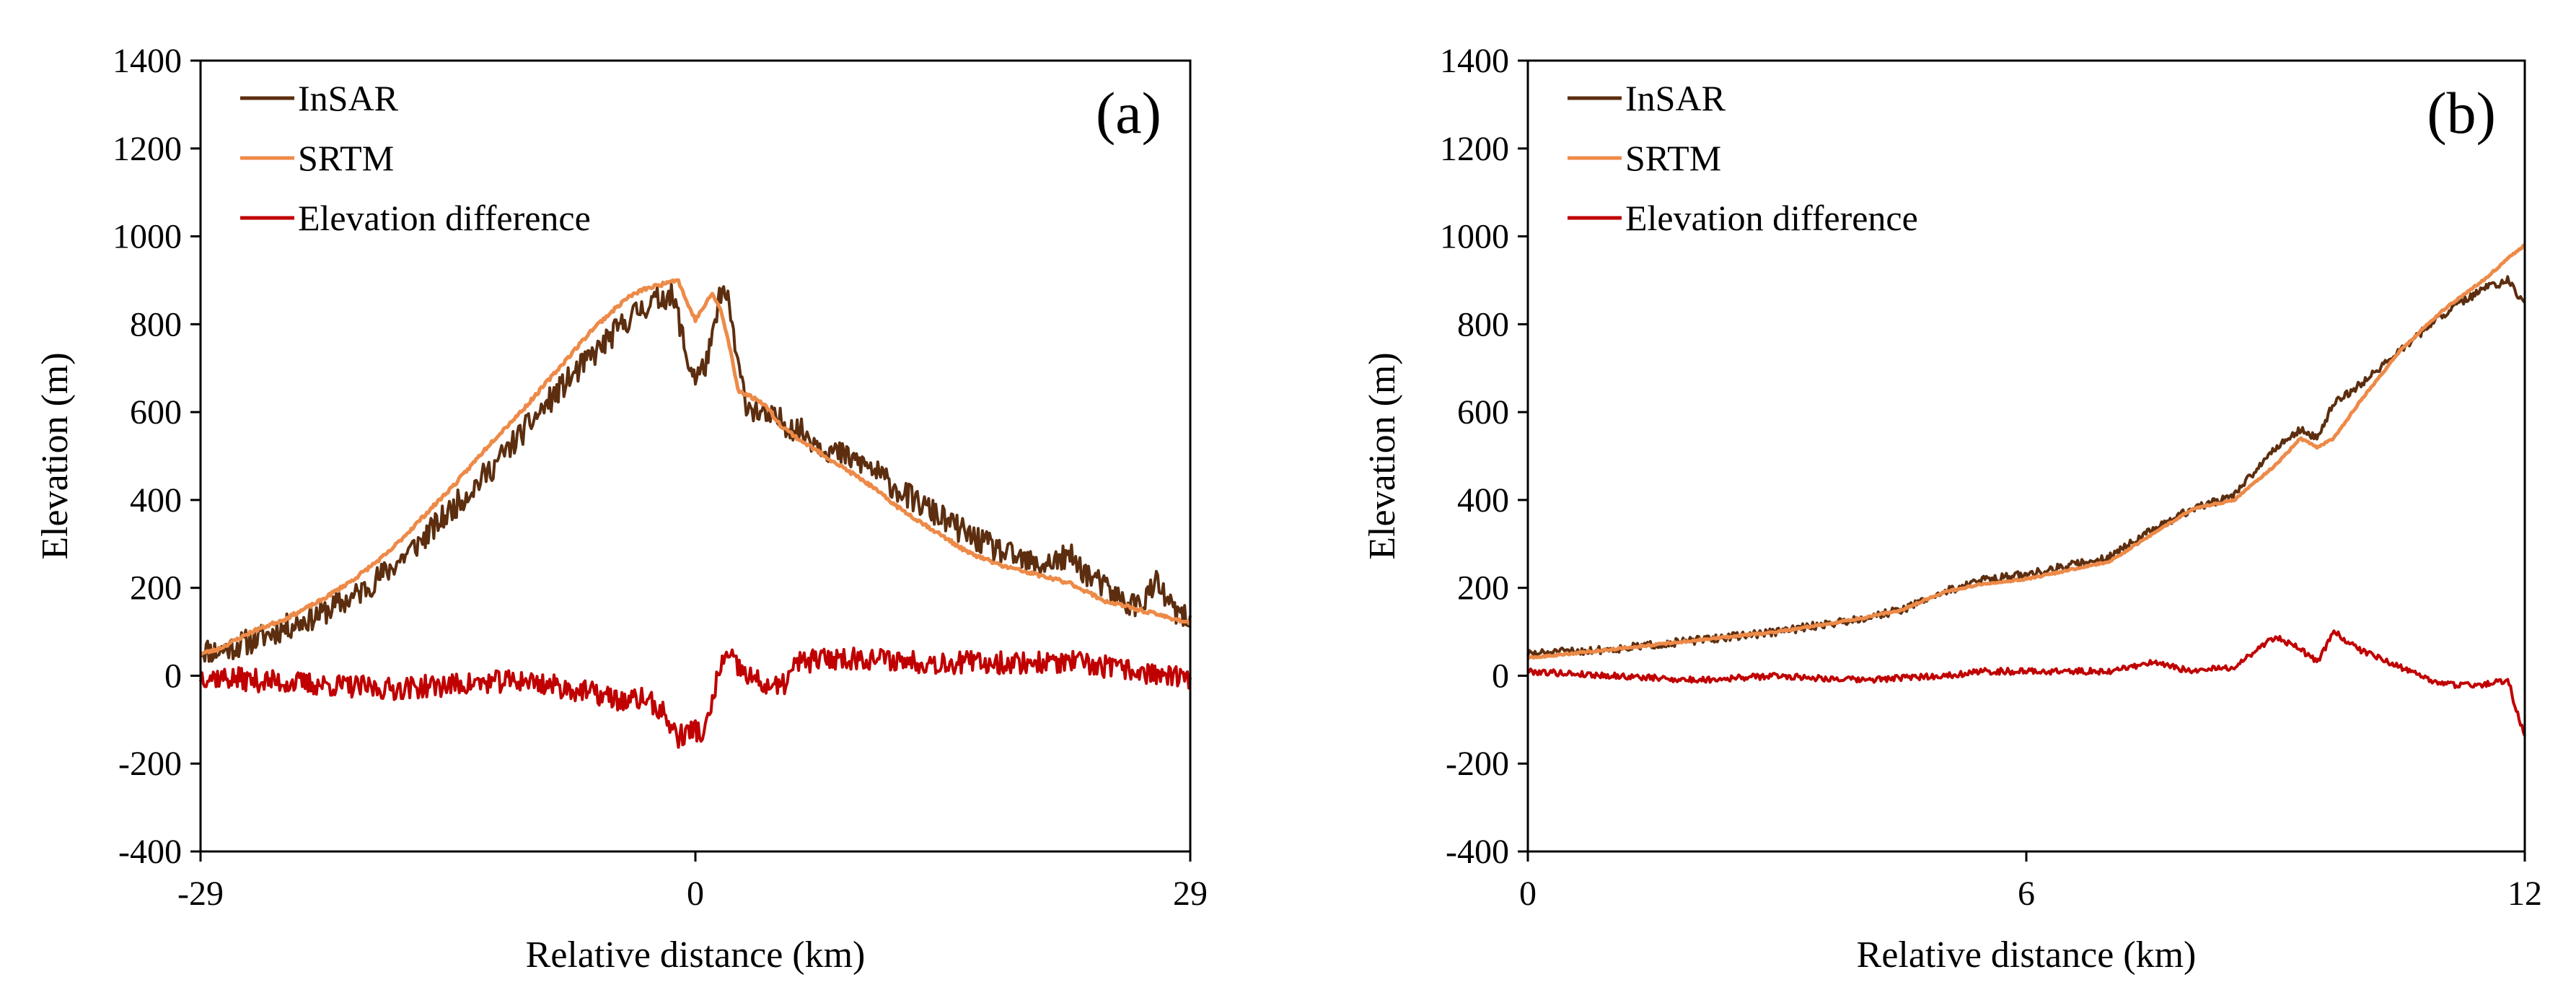 The width and height of the screenshot is (2576, 1003). Describe the element at coordinates (2026, 894) in the screenshot. I see `x-tick-label: 6` at that location.